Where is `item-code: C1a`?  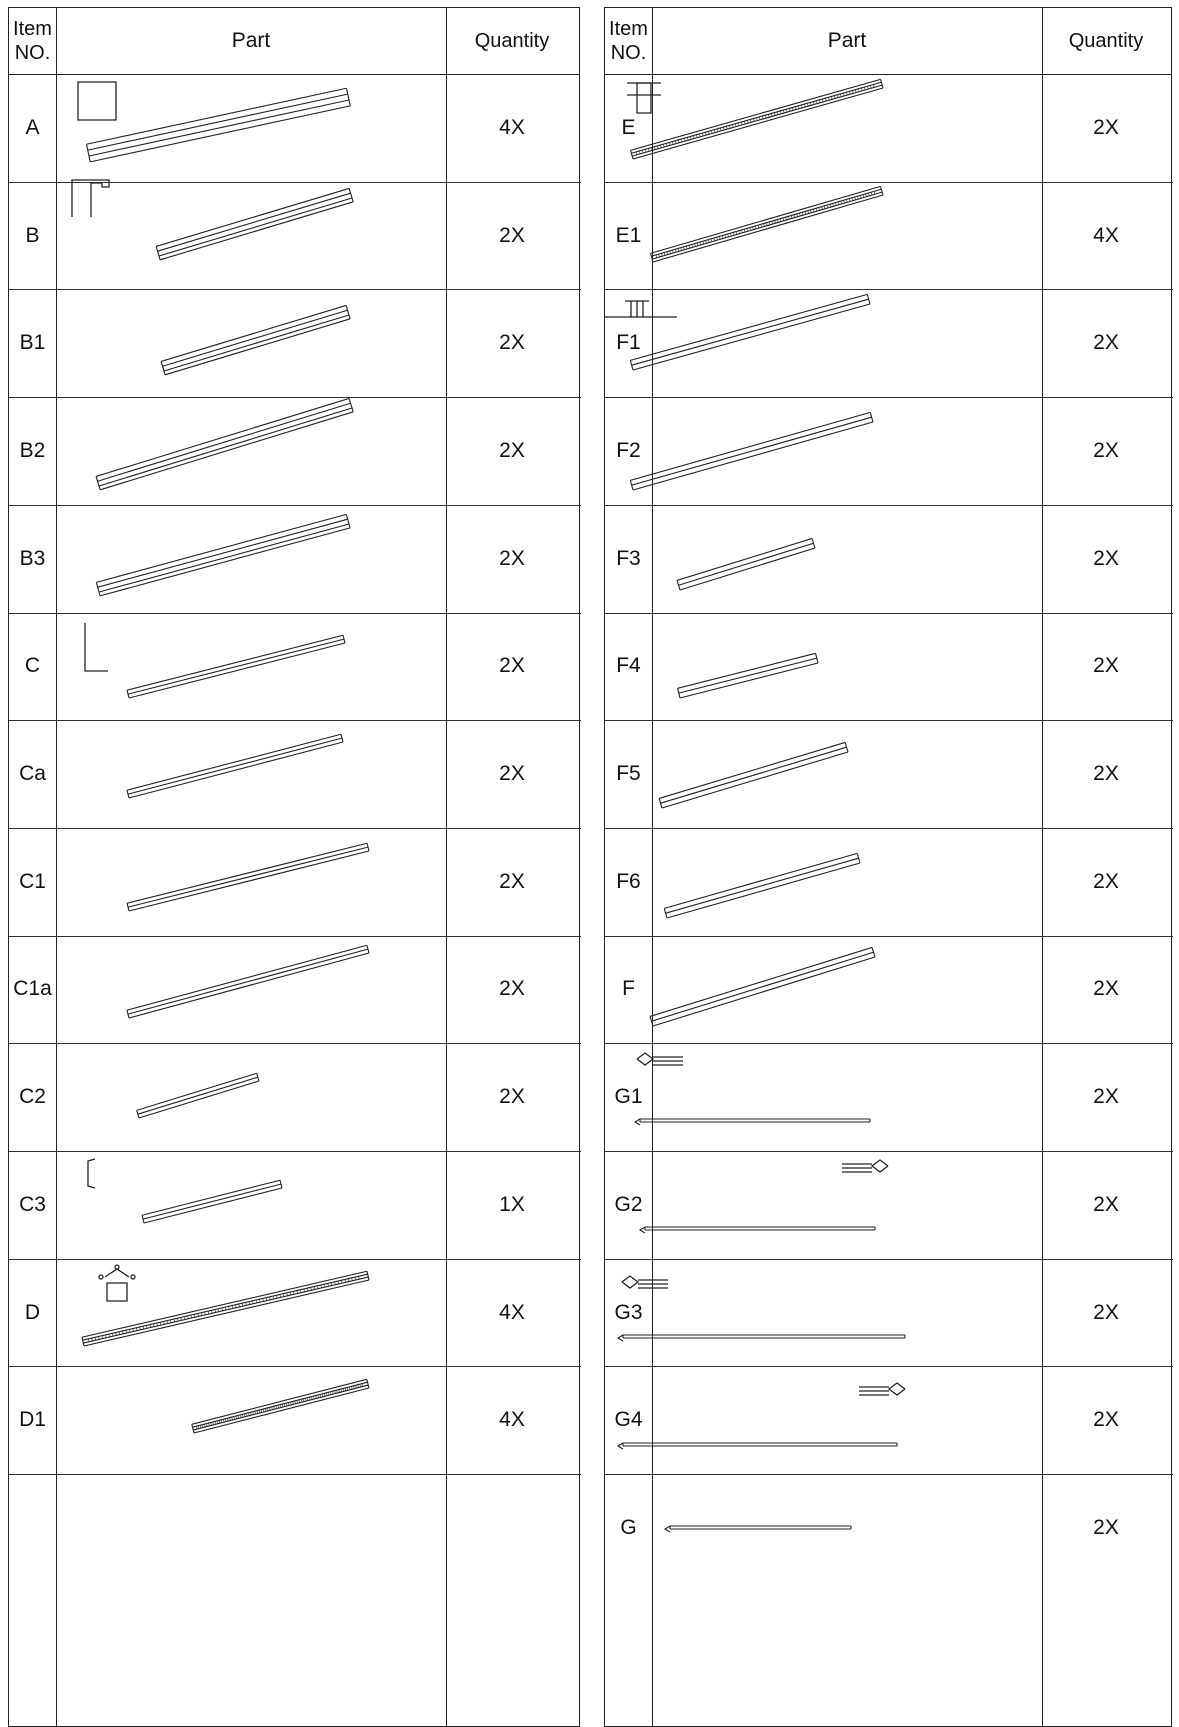
item-code: C1a is located at coordinates (32, 989).